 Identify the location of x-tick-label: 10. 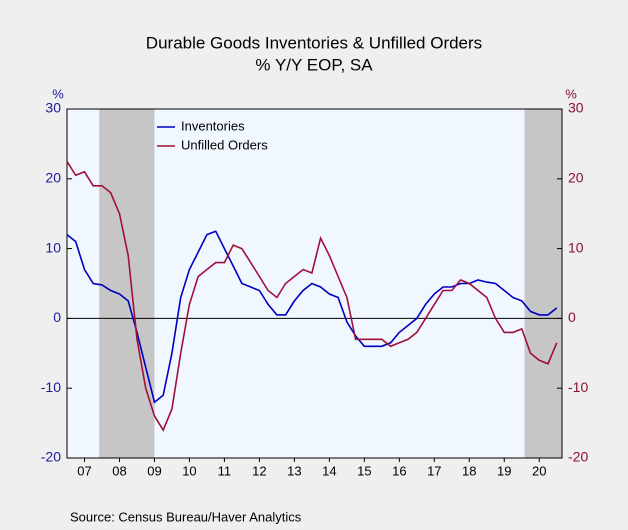
(189, 470).